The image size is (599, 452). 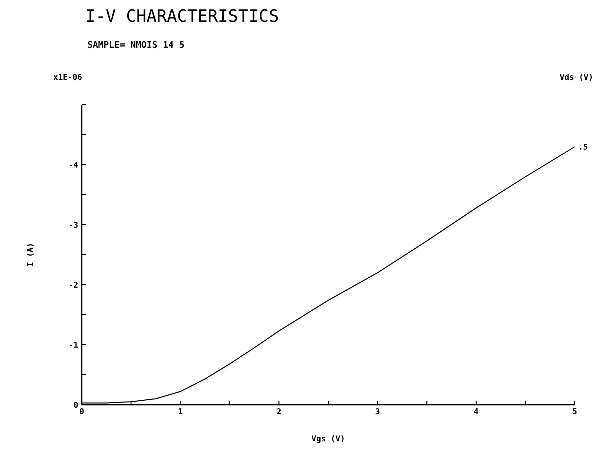 I want to click on chart-subtitle: SAMPLE= NMOIS 14 5, so click(x=136, y=44).